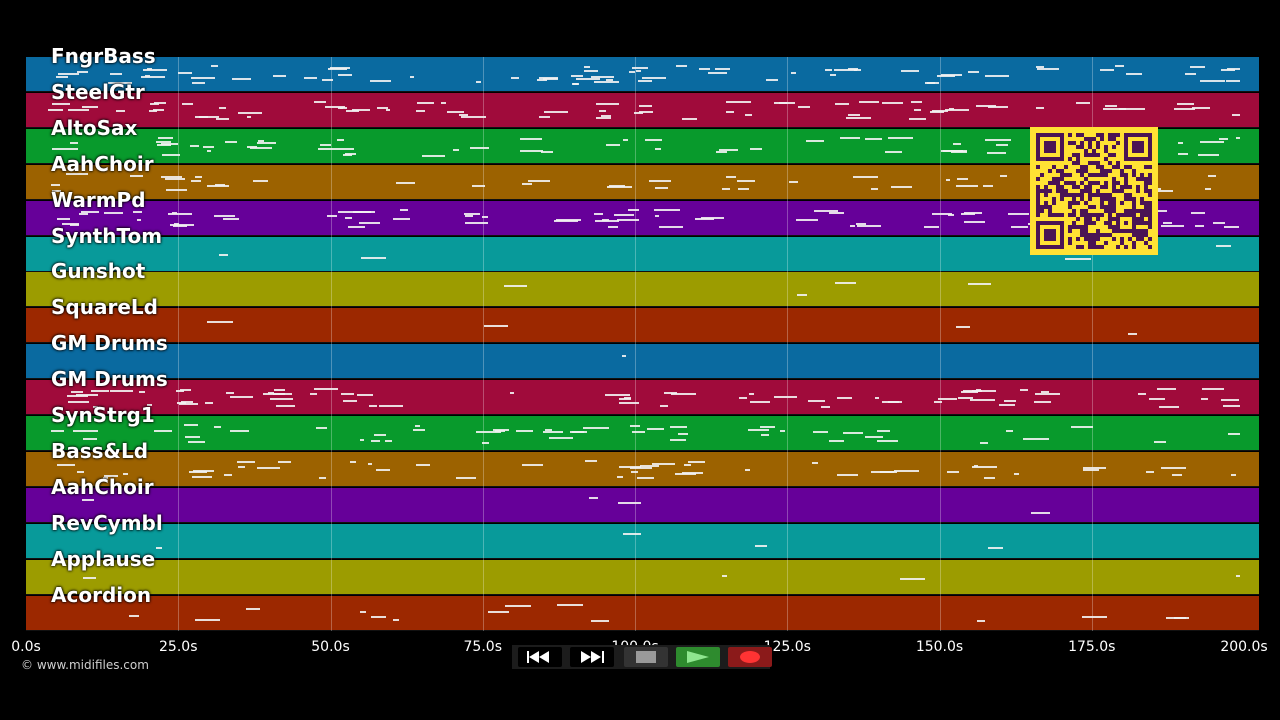 Image resolution: width=1280 pixels, height=720 pixels. Describe the element at coordinates (592, 657) in the screenshot. I see `fast-forward-button` at that location.